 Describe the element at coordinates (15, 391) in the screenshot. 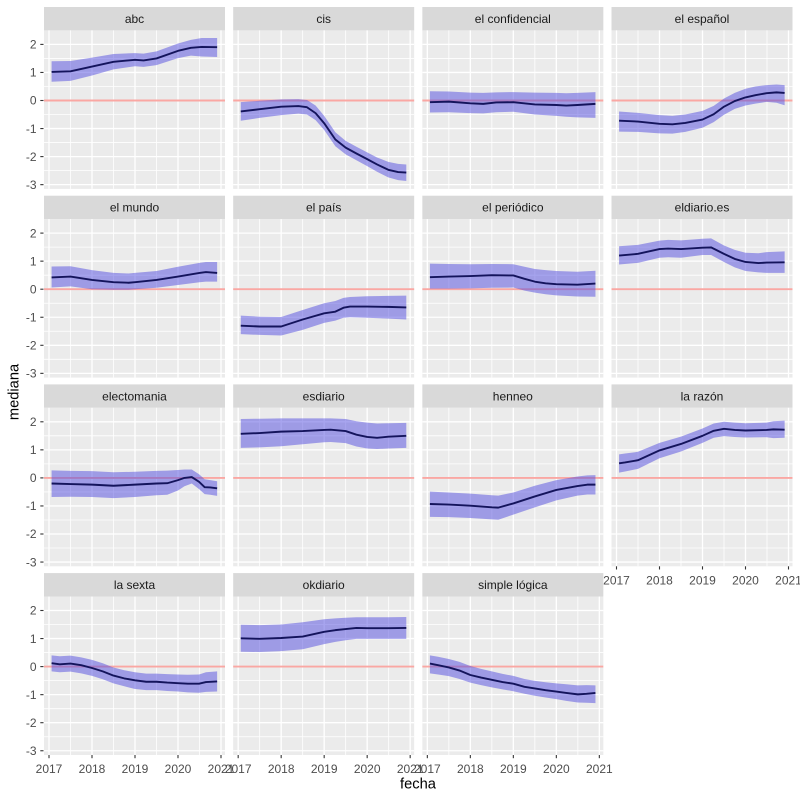

I see `svg-text: mediana` at that location.